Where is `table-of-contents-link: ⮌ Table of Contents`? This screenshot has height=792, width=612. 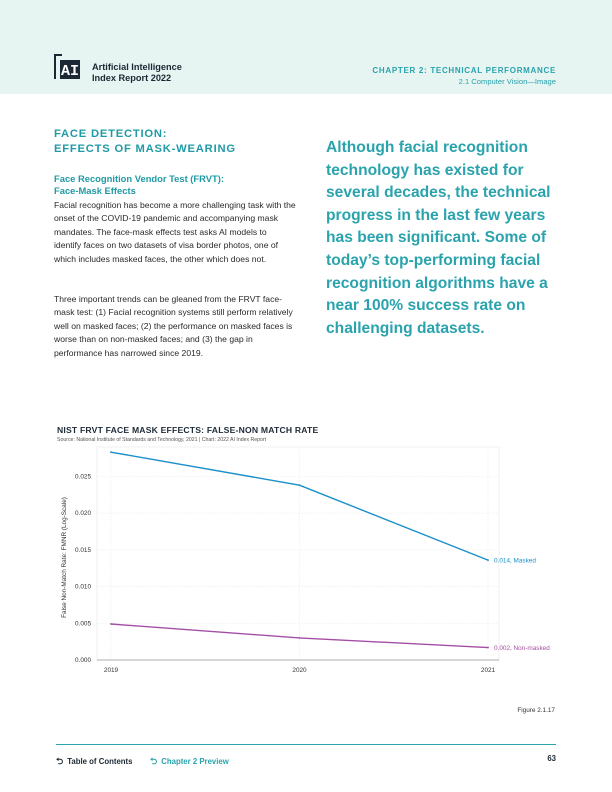
table-of-contents-link: ⮌ Table of Contents is located at coordinates (94, 762).